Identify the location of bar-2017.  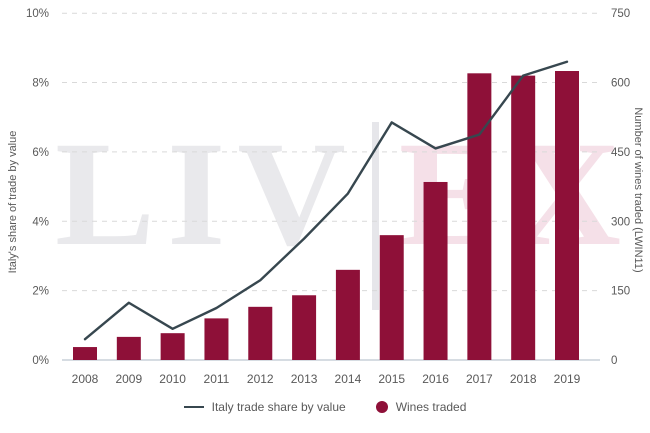
(479, 216).